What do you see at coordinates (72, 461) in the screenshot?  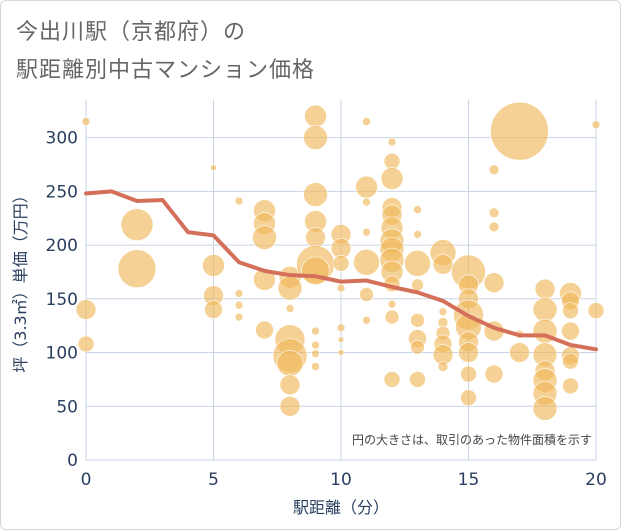 I see `y-tick-label-0: 0` at bounding box center [72, 461].